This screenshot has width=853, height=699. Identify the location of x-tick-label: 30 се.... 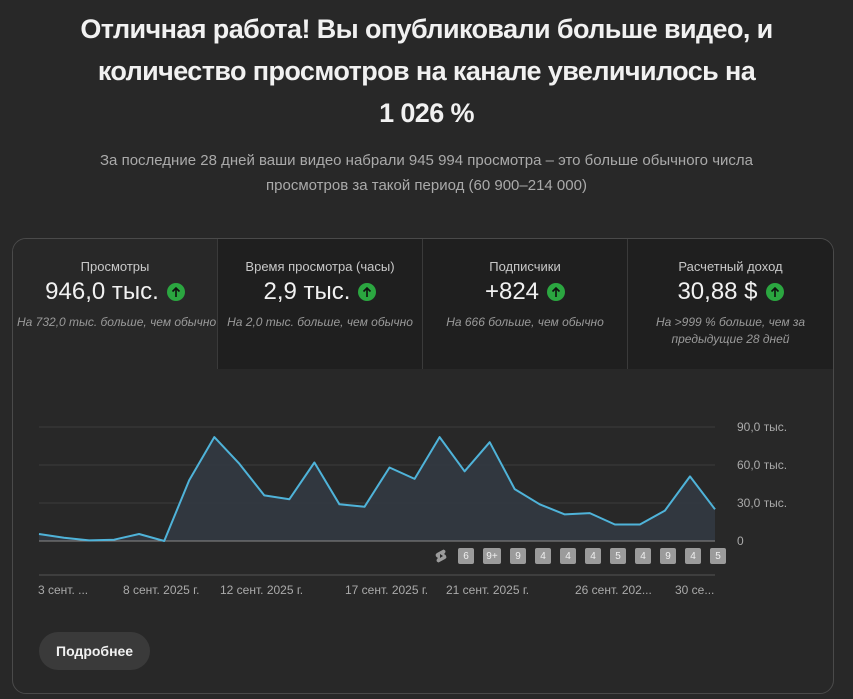
(695, 590).